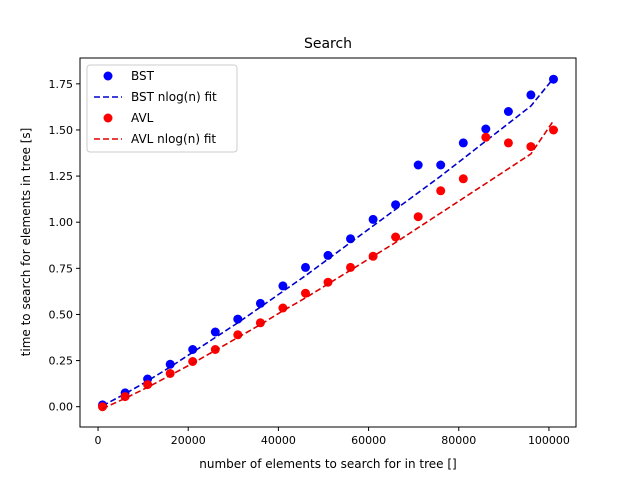  Describe the element at coordinates (61, 84) in the screenshot. I see `y-tick-label: 1.75` at that location.